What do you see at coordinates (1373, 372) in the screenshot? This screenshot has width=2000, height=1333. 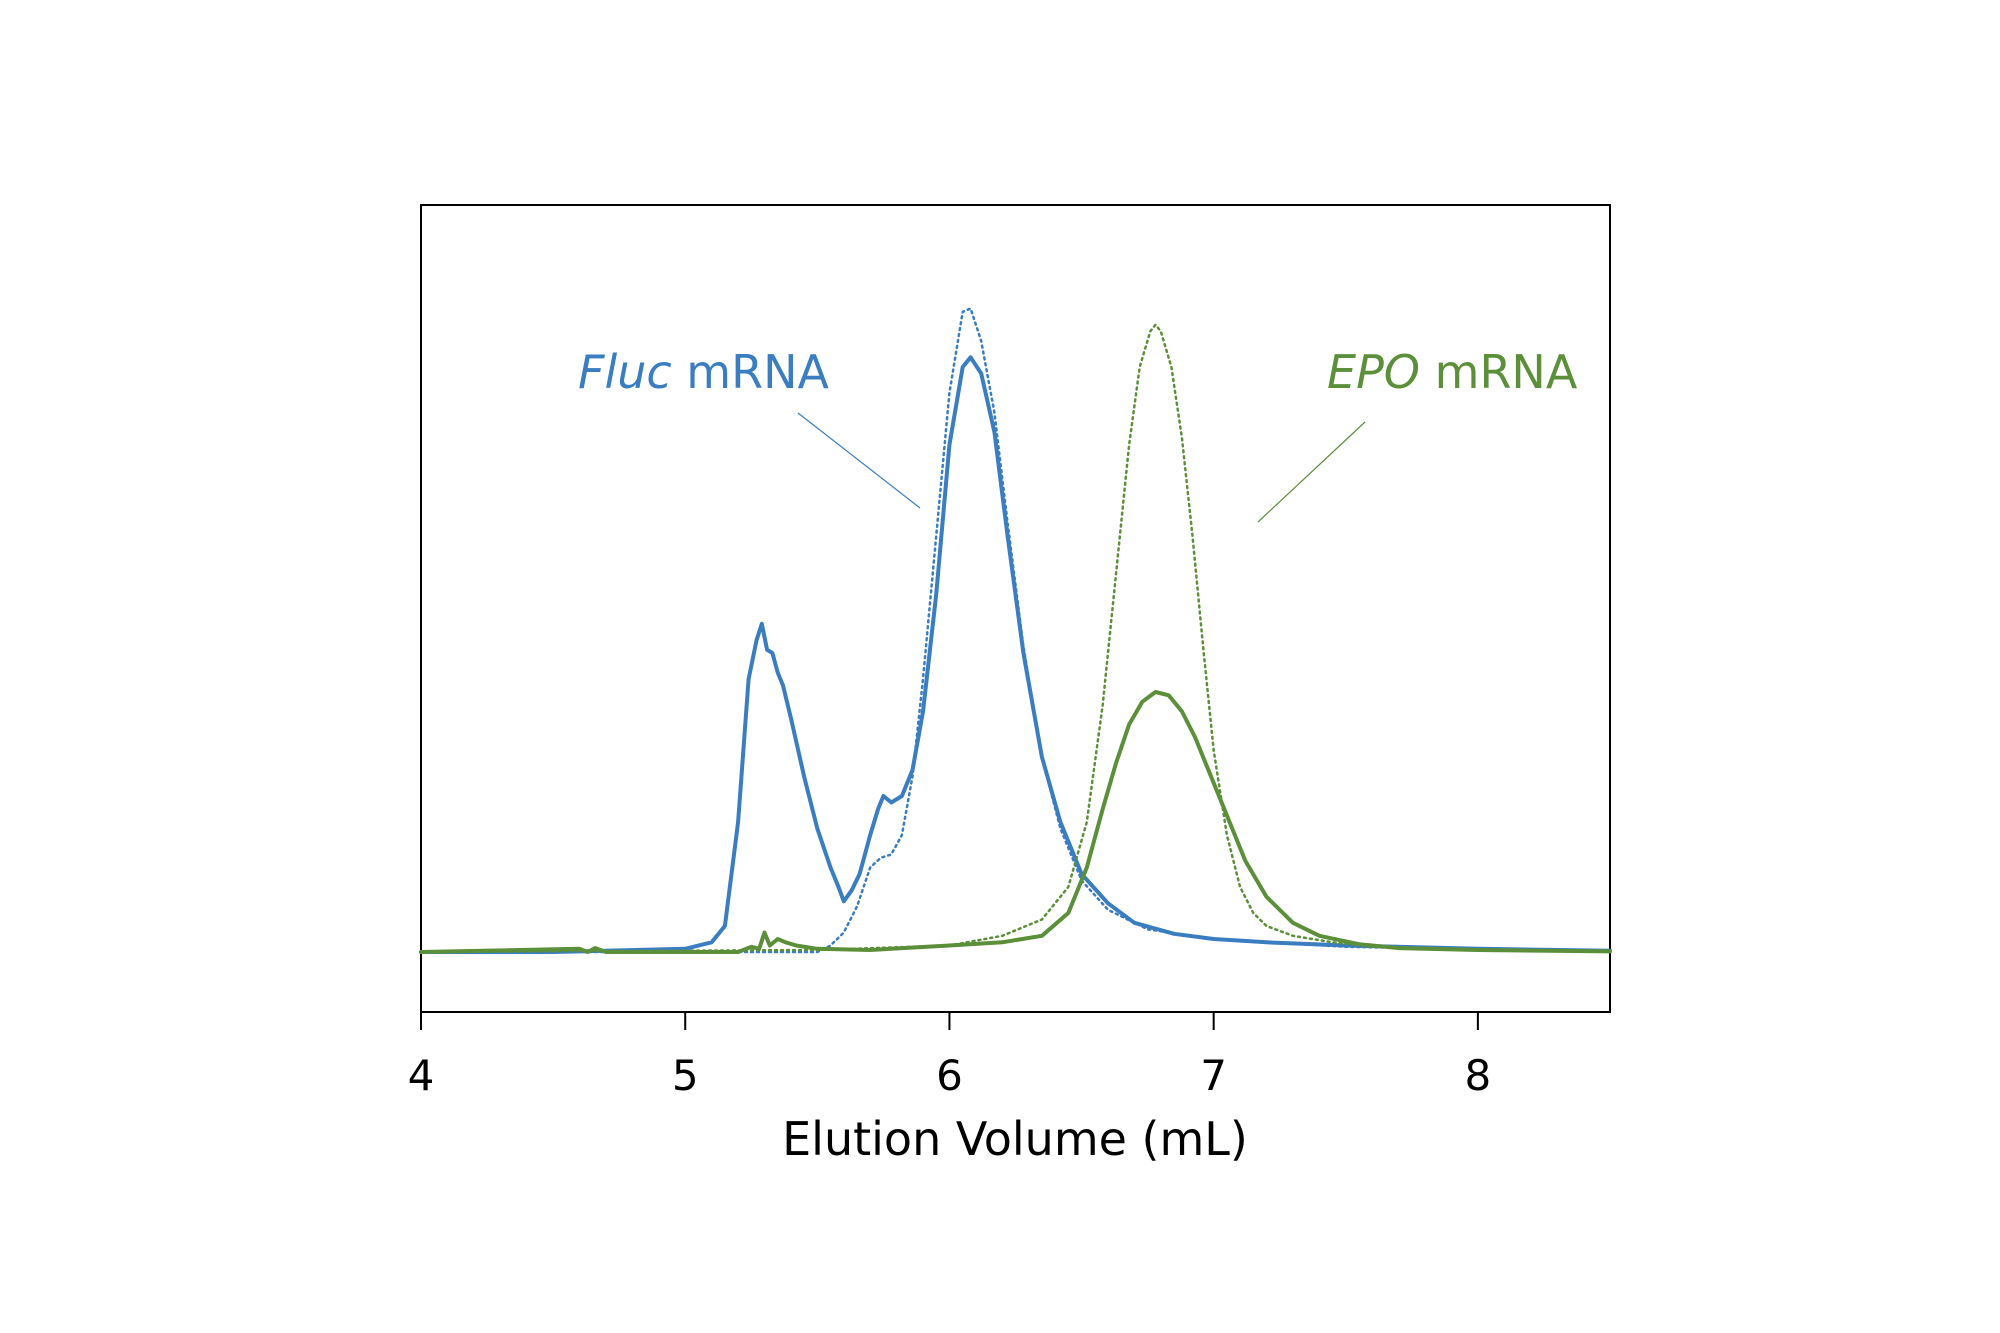 I see `epo-annotation-italic: EPO` at bounding box center [1373, 372].